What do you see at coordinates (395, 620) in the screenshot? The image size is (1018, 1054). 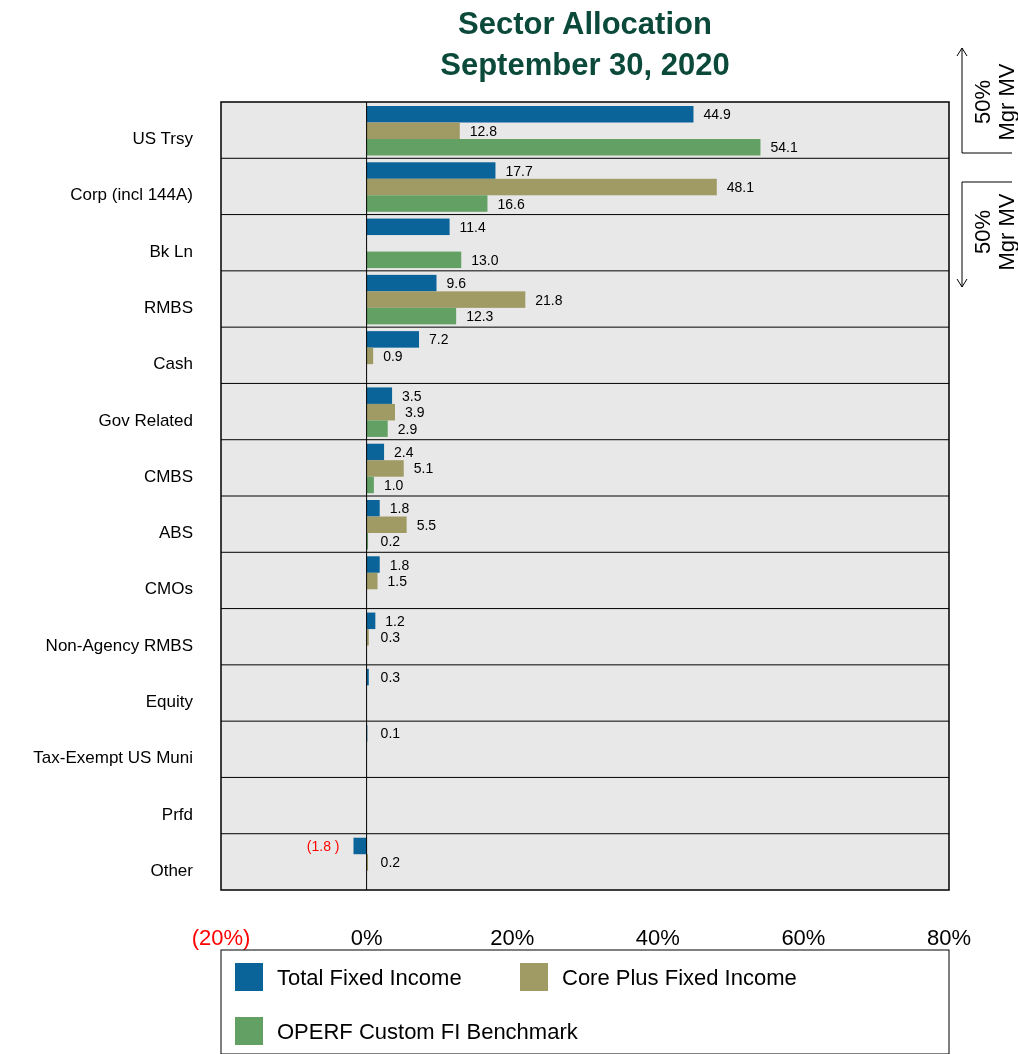 I see `data-label: 1.2` at bounding box center [395, 620].